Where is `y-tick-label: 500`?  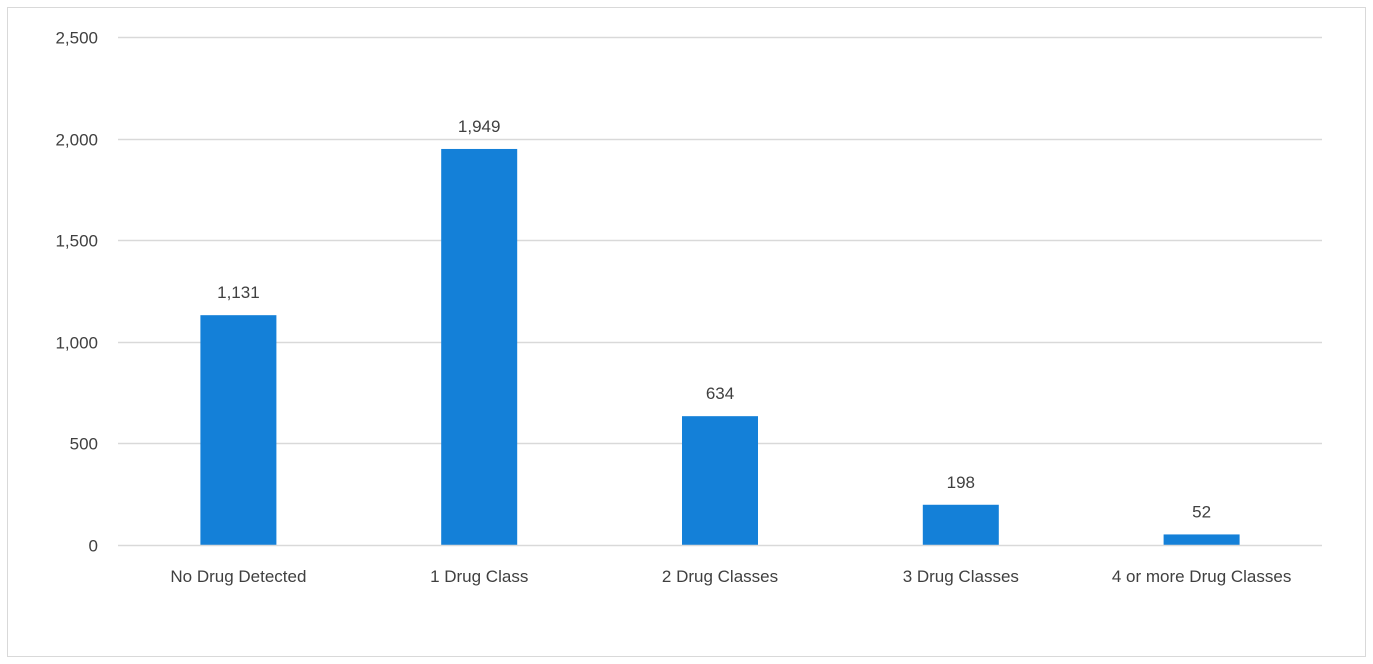 y-tick-label: 500 is located at coordinates (84, 444).